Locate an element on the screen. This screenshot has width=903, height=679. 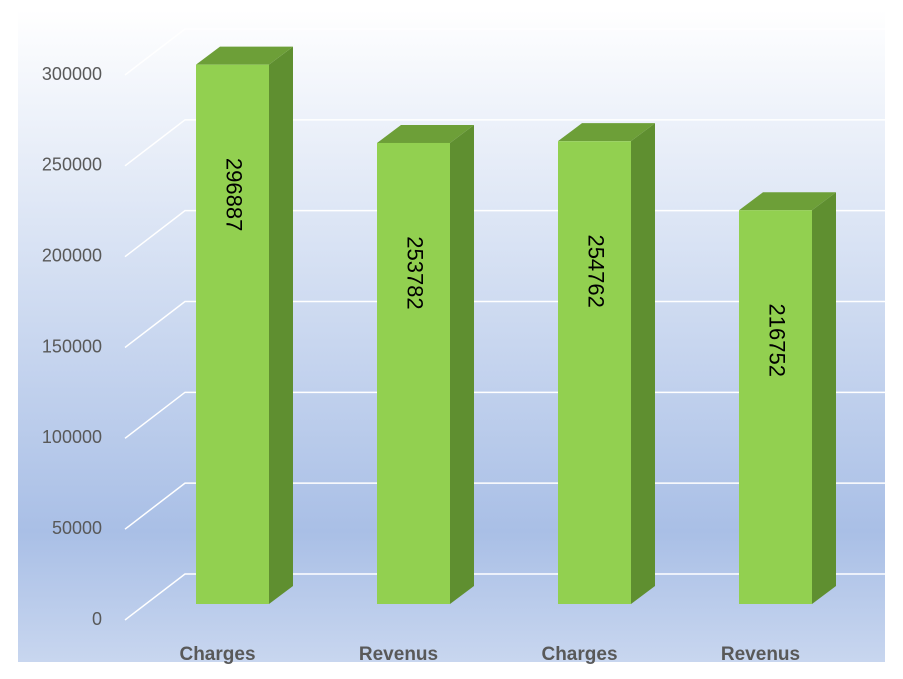
y-tick-label: 150000 is located at coordinates (72, 346).